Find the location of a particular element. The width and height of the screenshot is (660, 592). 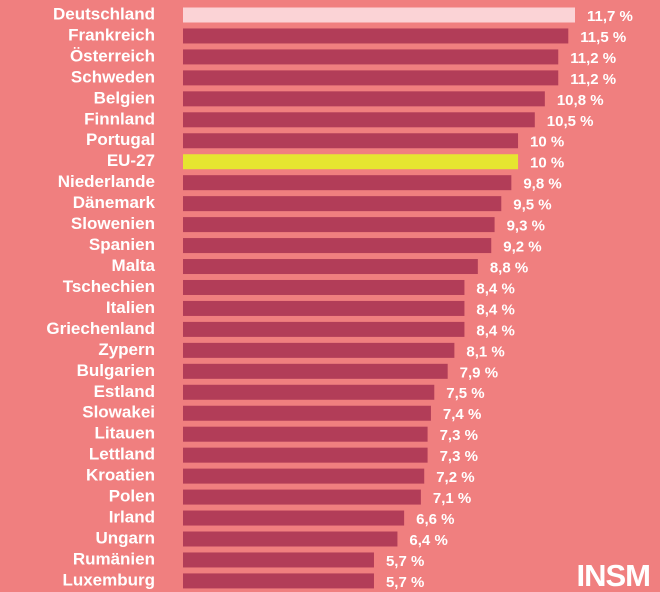

category-label: Luxemburg is located at coordinates (108, 579).